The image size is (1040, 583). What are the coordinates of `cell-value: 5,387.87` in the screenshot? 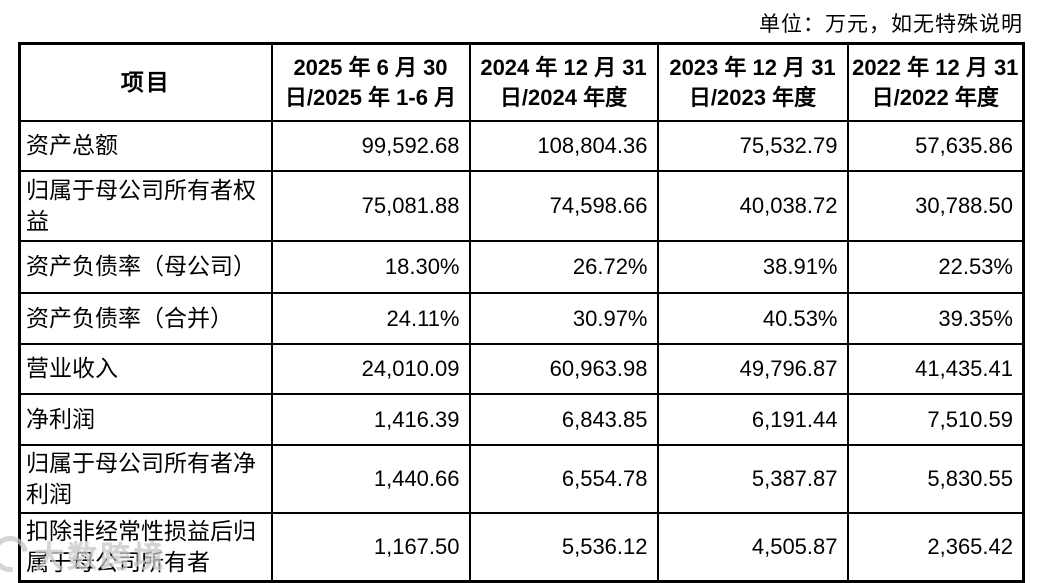 It's located at (752, 479).